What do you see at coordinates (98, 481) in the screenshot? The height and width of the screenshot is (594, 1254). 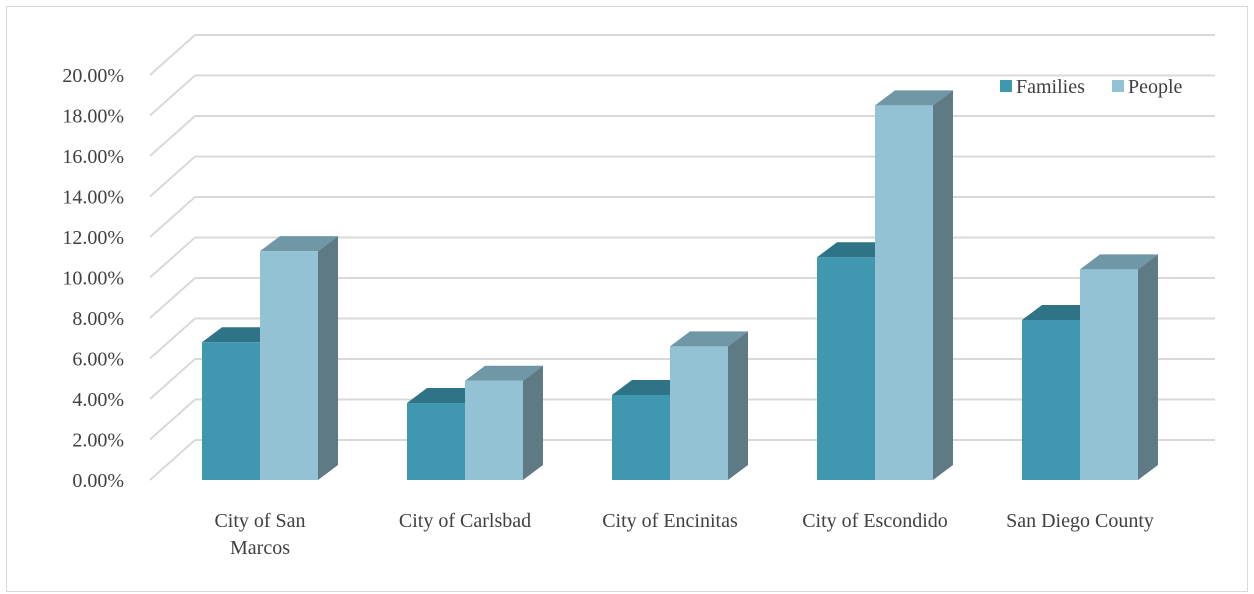 I see `y-tick-label: 0.00%` at bounding box center [98, 481].